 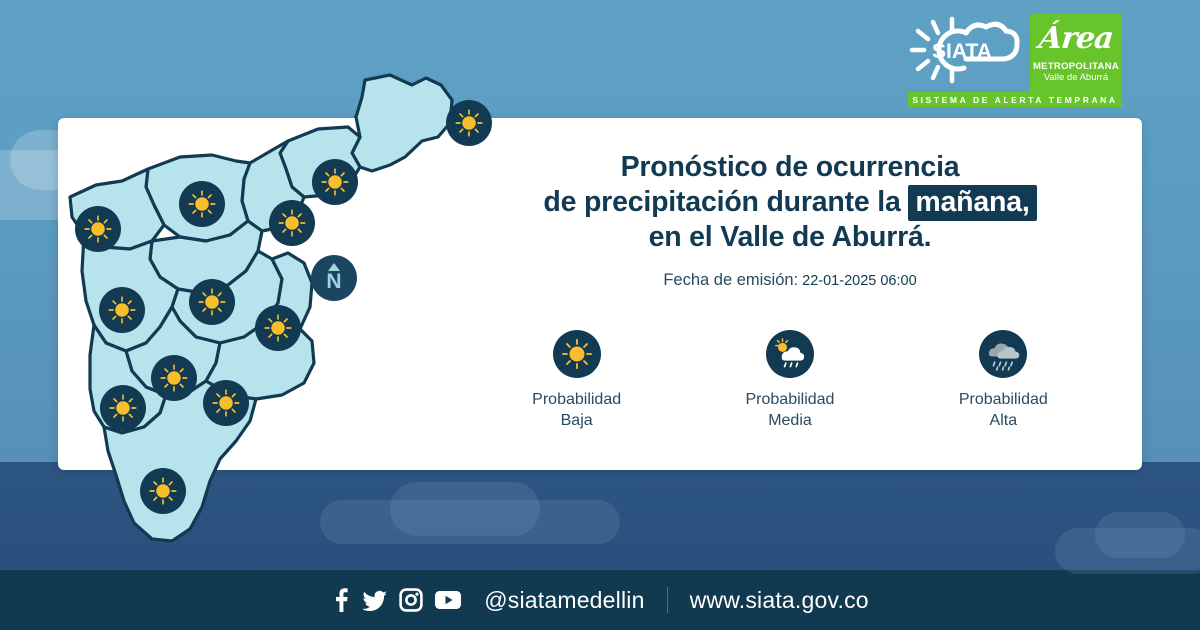 I want to click on marker-bello, so click(x=202, y=204).